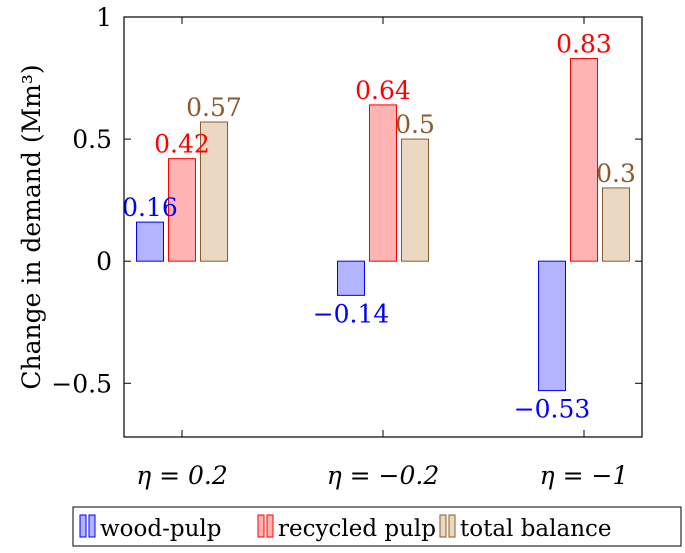 Image resolution: width=685 pixels, height=553 pixels. What do you see at coordinates (104, 17) in the screenshot?
I see `y-tick-label-3: 1` at bounding box center [104, 17].